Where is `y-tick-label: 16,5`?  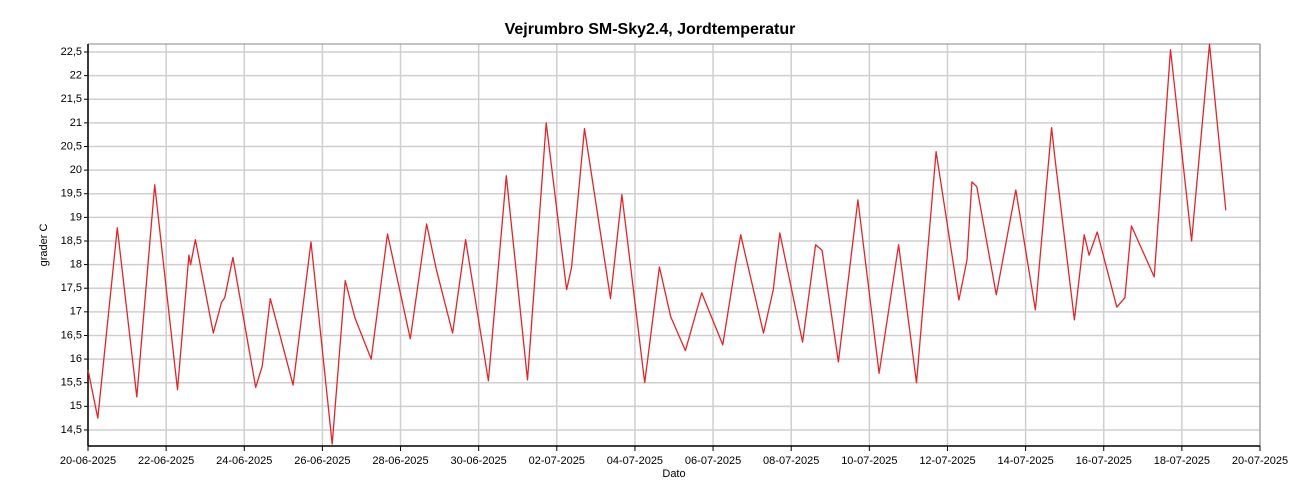 y-tick-label: 16,5 is located at coordinates (71, 335).